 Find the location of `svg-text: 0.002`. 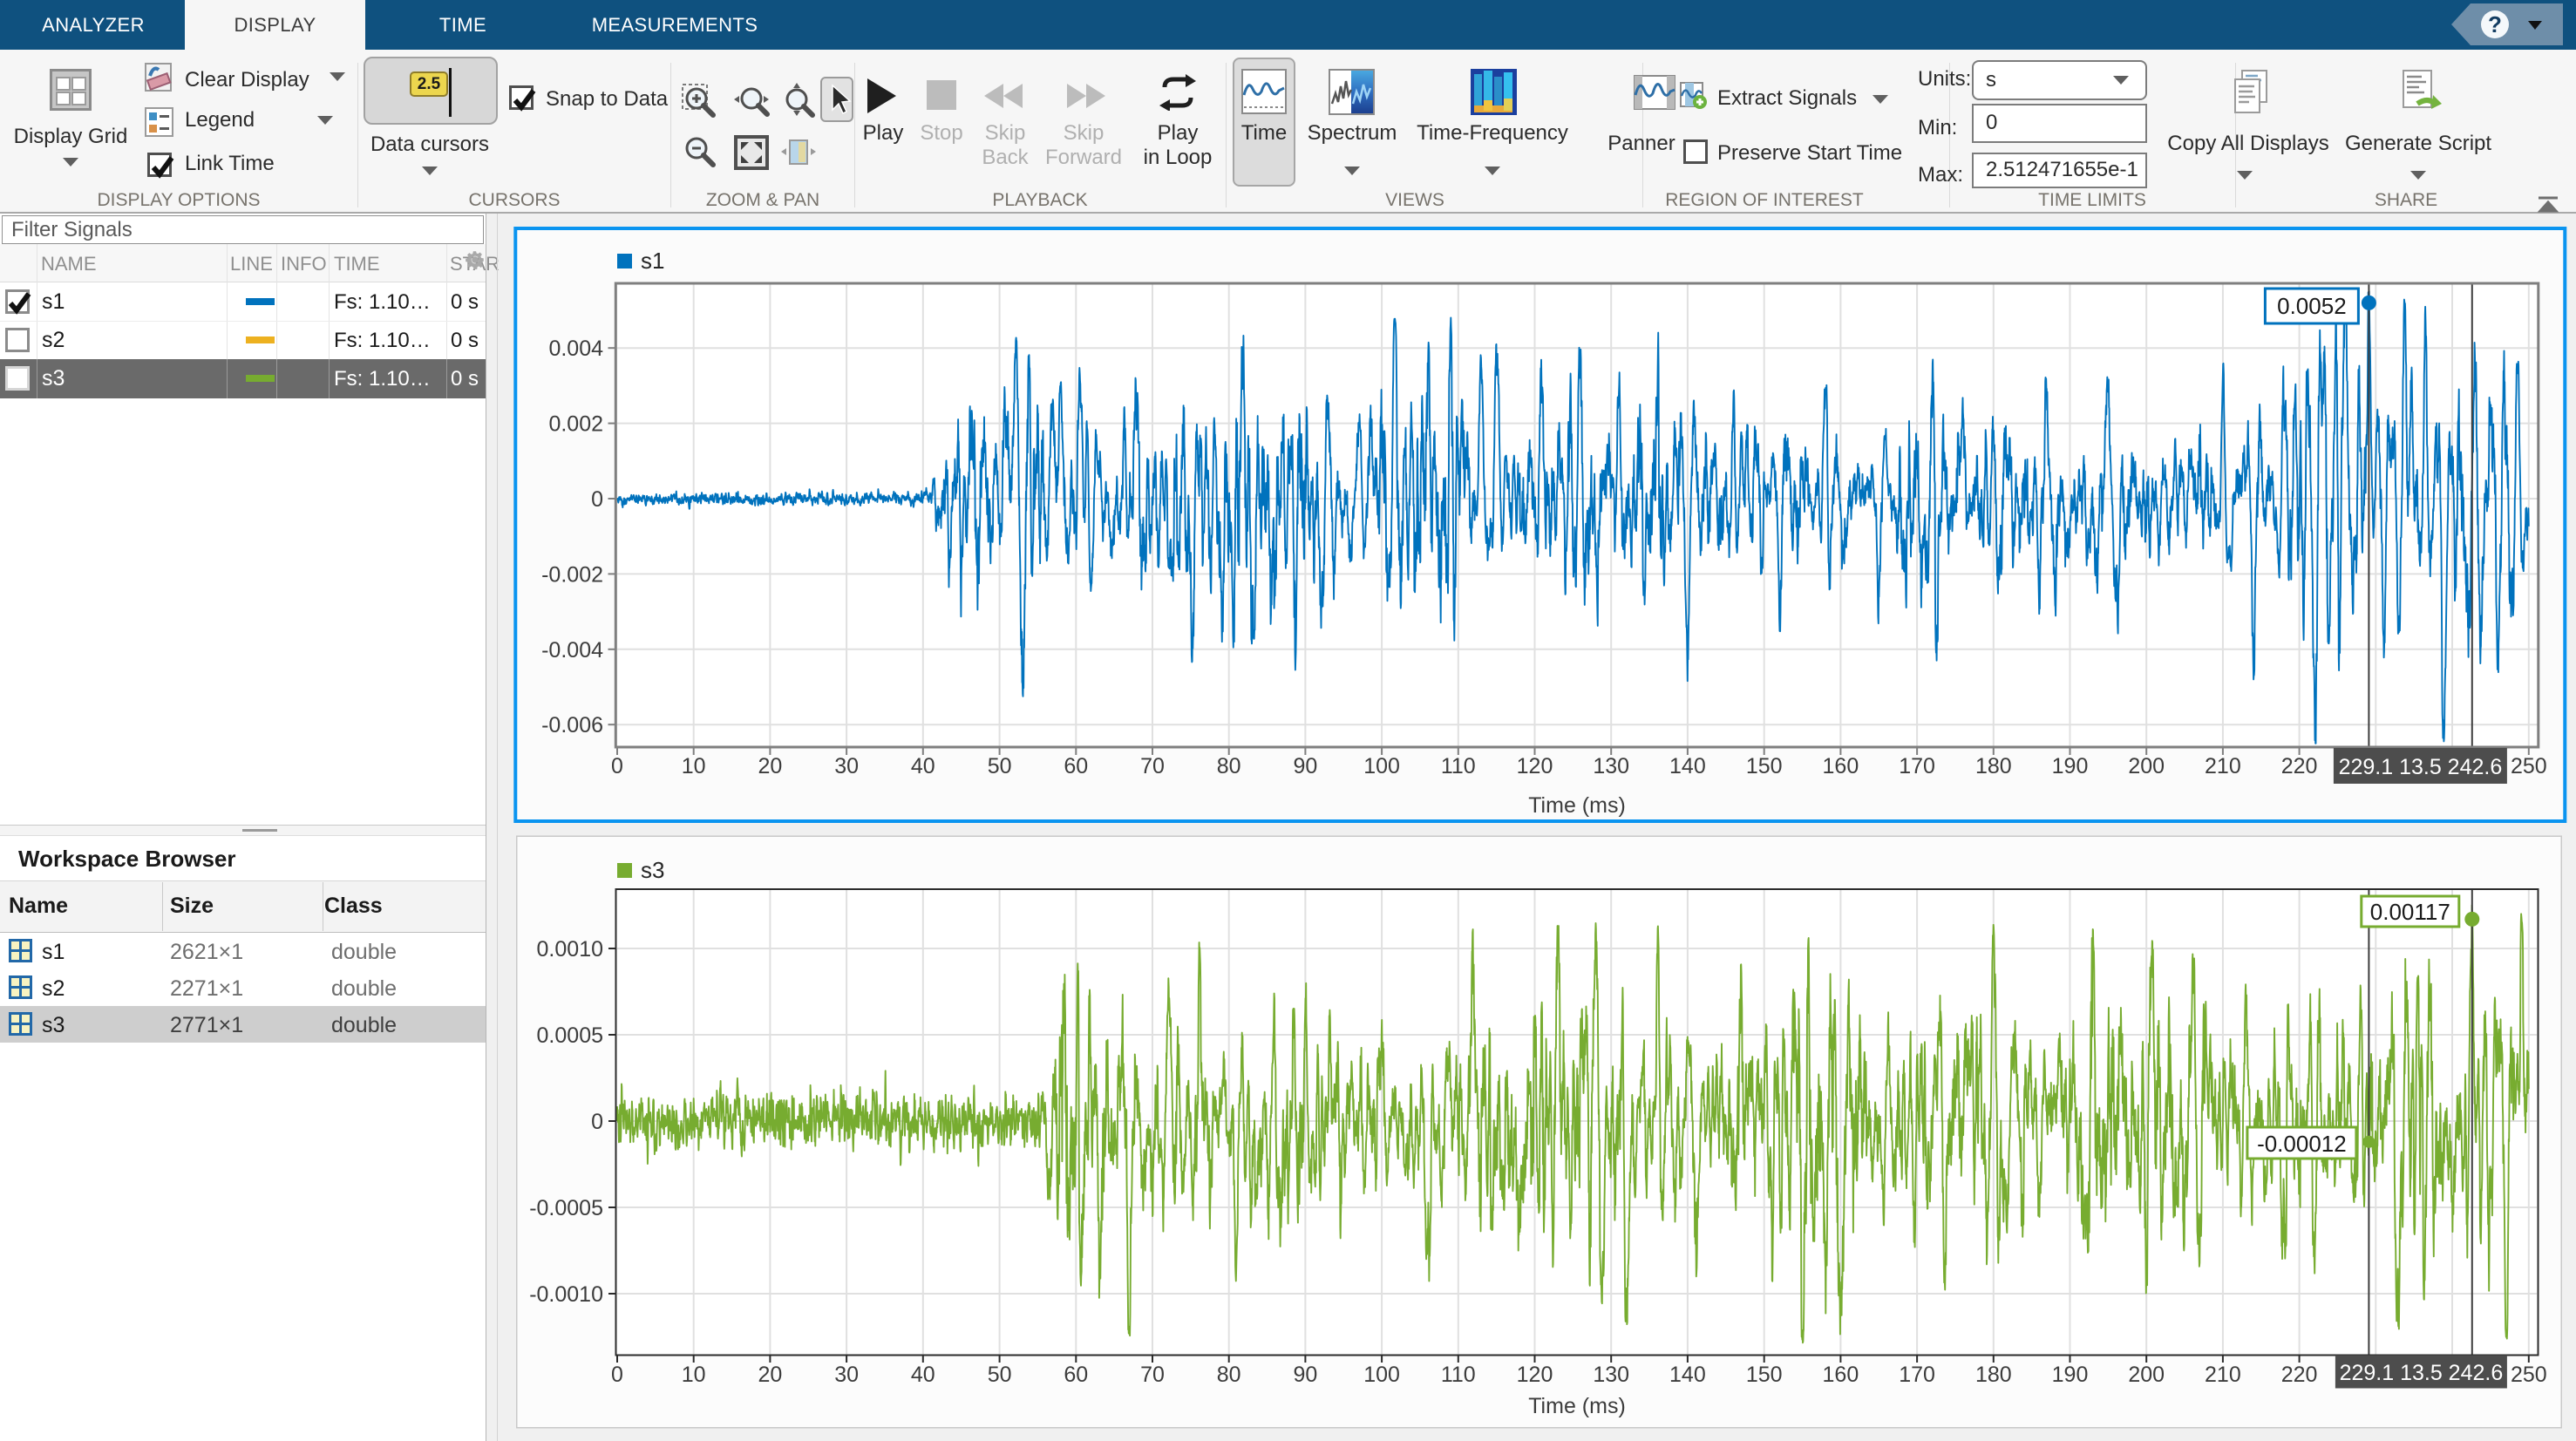

svg-text: 0.002 is located at coordinates (575, 424).